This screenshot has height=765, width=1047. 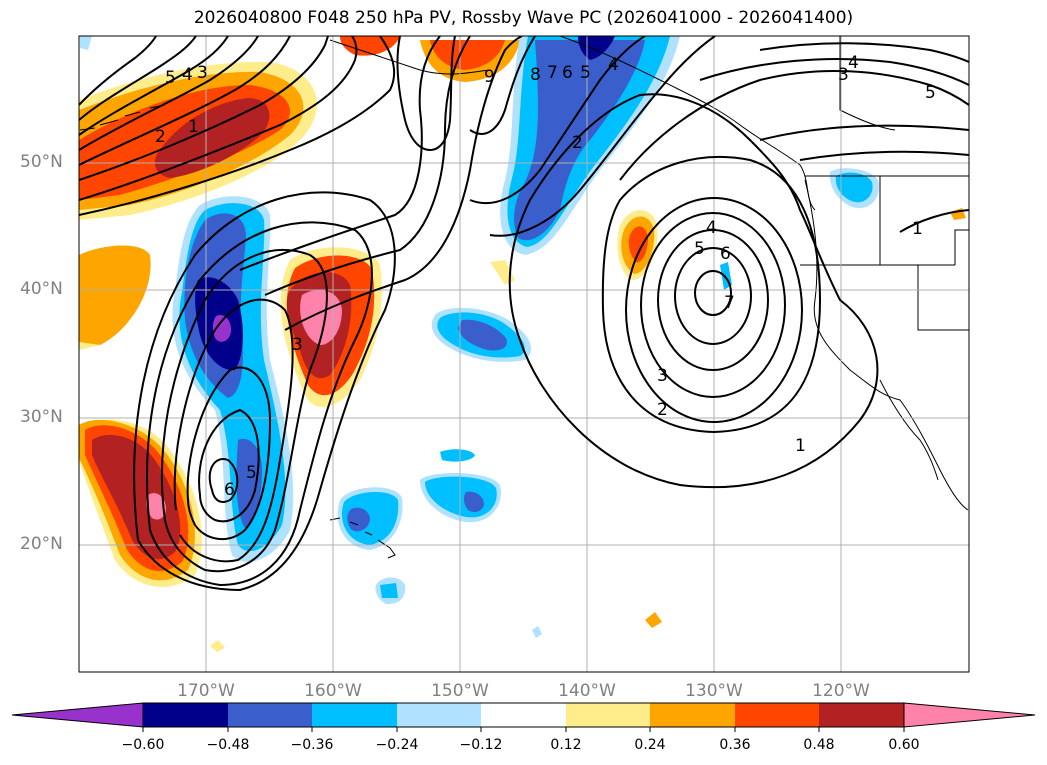 What do you see at coordinates (729, 303) in the screenshot?
I see `contour-label: 7` at bounding box center [729, 303].